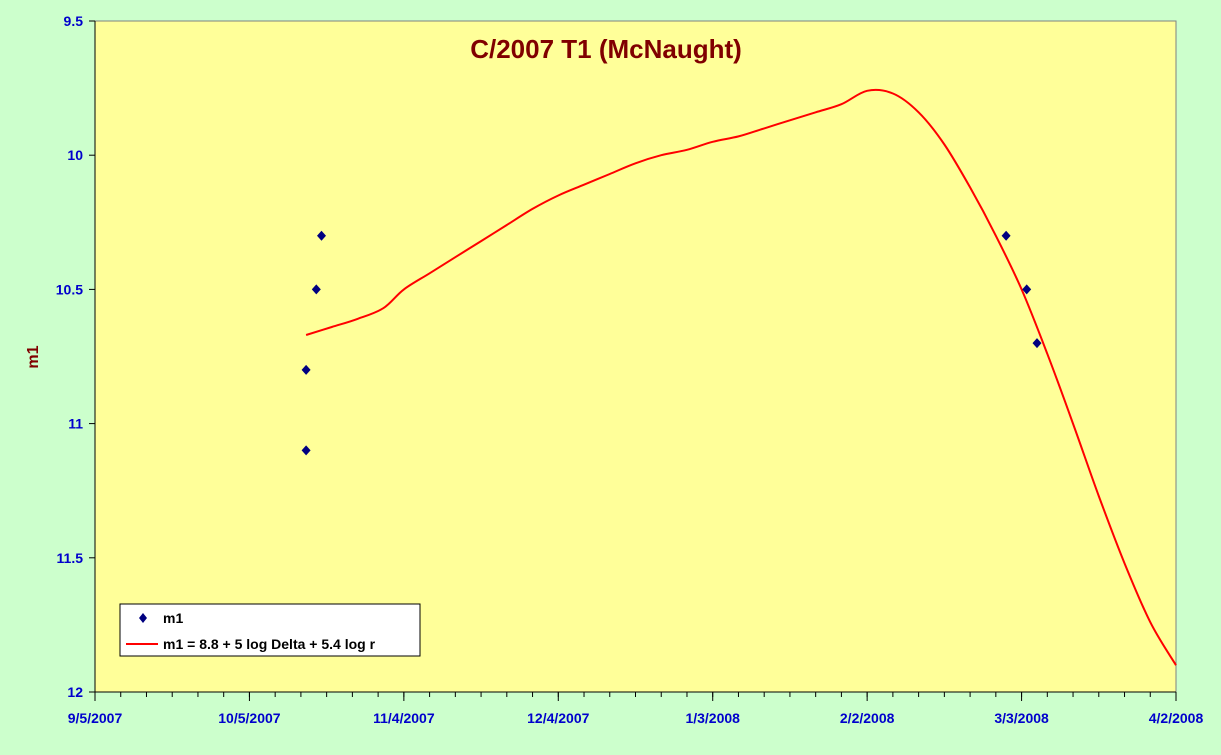 This screenshot has height=755, width=1221. Describe the element at coordinates (404, 718) in the screenshot. I see `x-tick-label: 11/4/2007` at that location.